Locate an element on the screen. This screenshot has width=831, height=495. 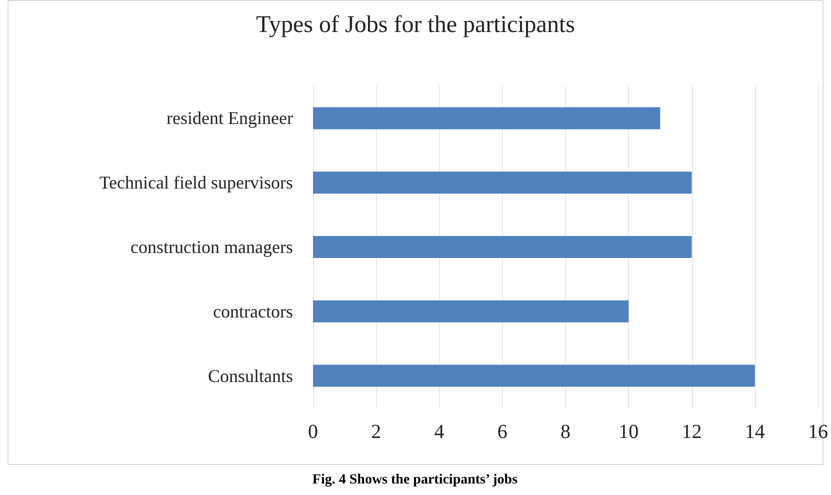
x-tick-label: 10 is located at coordinates (628, 432).